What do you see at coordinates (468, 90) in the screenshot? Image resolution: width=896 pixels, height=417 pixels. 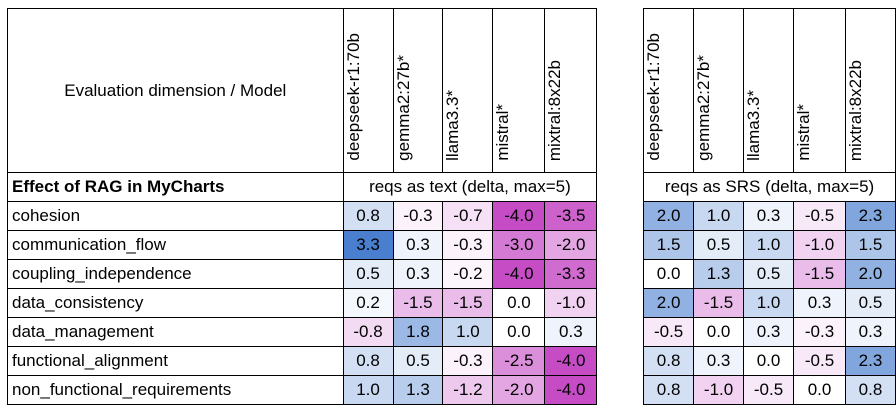 I see `model-header-left-3: llama3.3*` at bounding box center [468, 90].